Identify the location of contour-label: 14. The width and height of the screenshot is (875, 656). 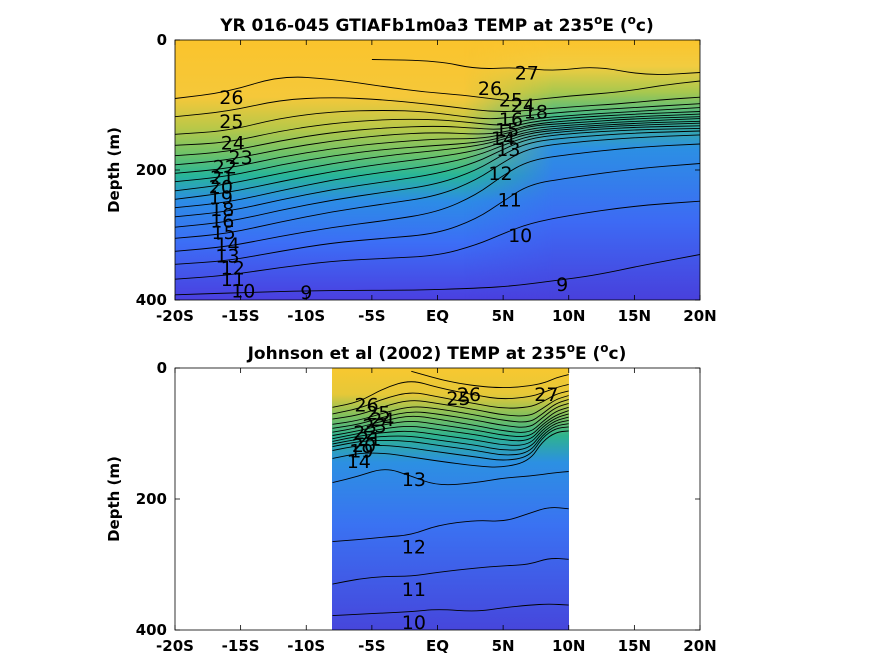
(227, 245).